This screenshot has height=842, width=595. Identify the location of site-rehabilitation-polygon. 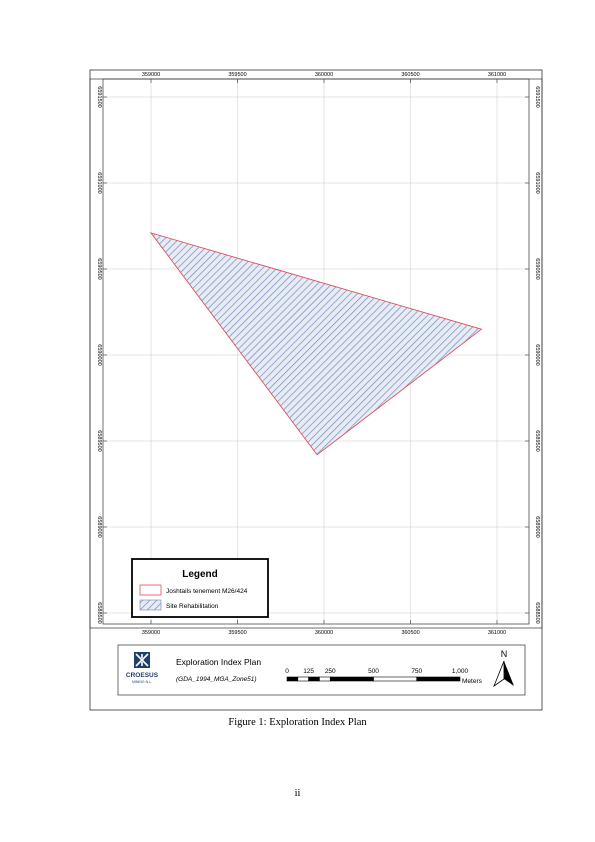
(316, 344).